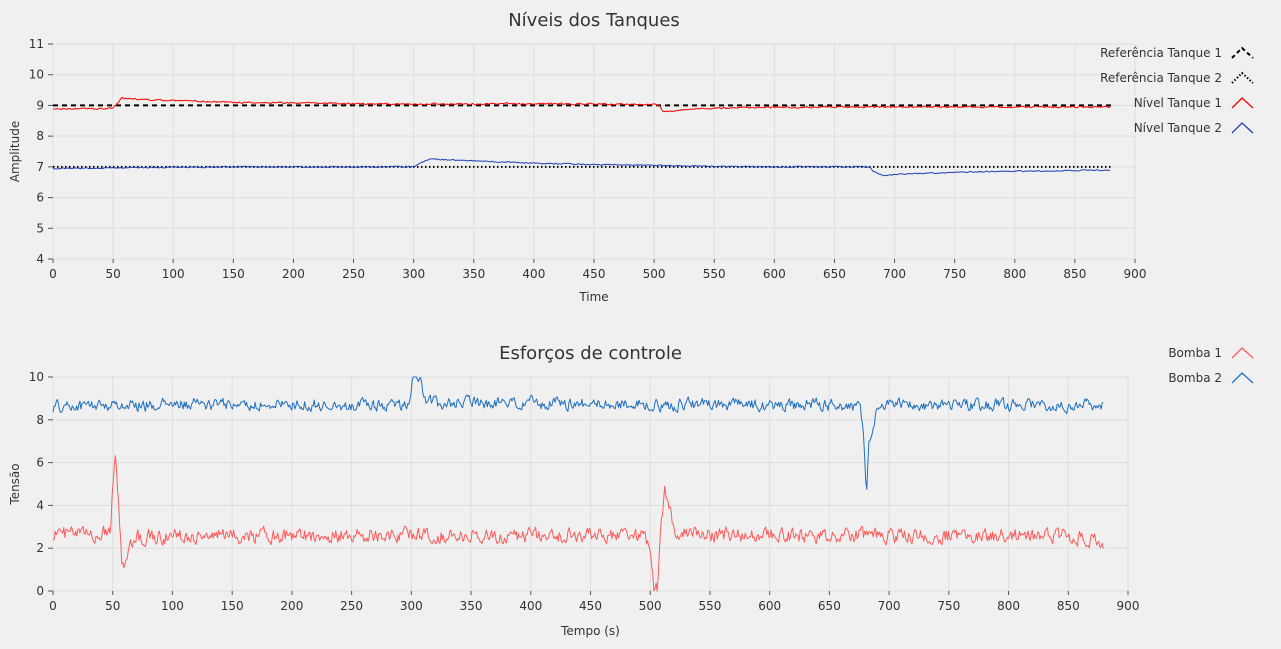 The height and width of the screenshot is (649, 1281). What do you see at coordinates (1195, 353) in the screenshot?
I see `legend-label: Bomba 1` at bounding box center [1195, 353].